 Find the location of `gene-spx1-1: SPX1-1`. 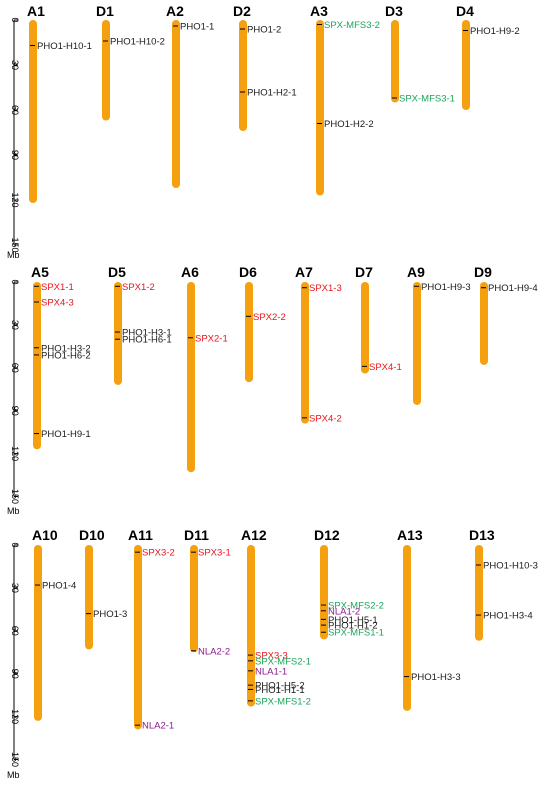

gene-spx1-1: SPX1-1 is located at coordinates (54, 287).